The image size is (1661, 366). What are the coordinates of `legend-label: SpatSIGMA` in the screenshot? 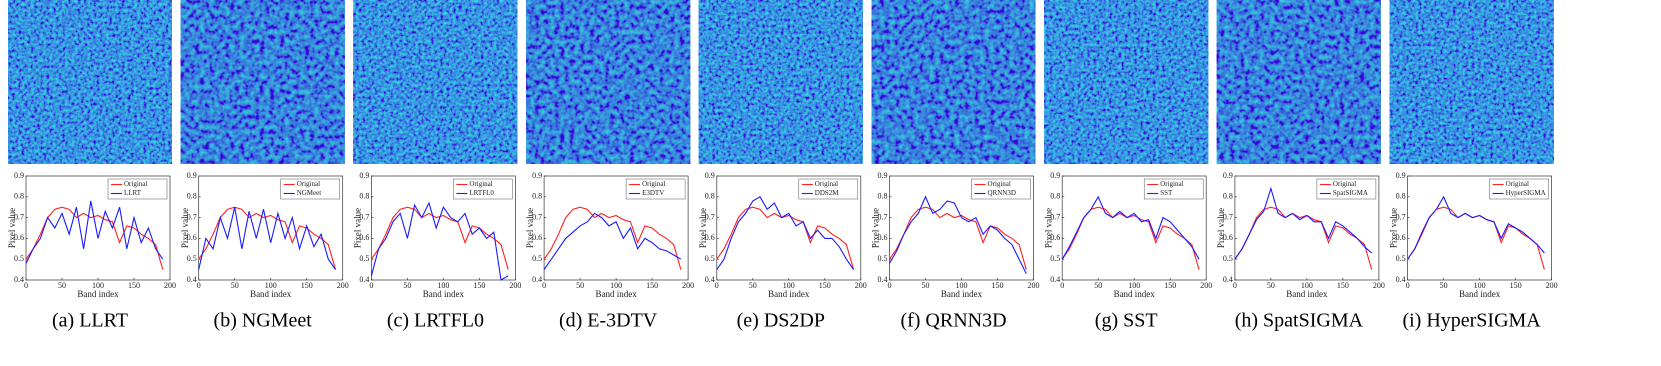 It's located at (1350, 193).